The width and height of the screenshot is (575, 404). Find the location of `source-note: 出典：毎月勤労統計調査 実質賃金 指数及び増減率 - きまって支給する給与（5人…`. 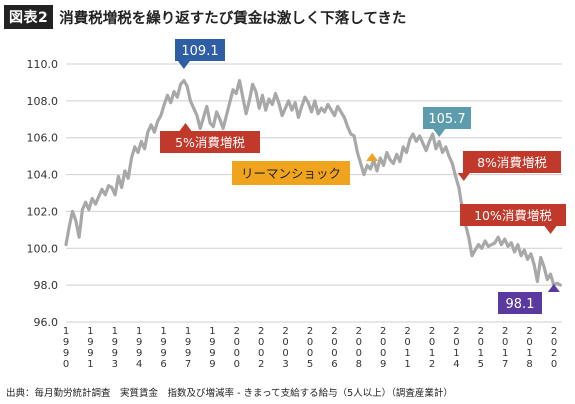

source-note: 出典：毎月勤労統計調査 実質賃金 指数及び増減率 - きまって支給する給与（5人… is located at coordinates (229, 393).